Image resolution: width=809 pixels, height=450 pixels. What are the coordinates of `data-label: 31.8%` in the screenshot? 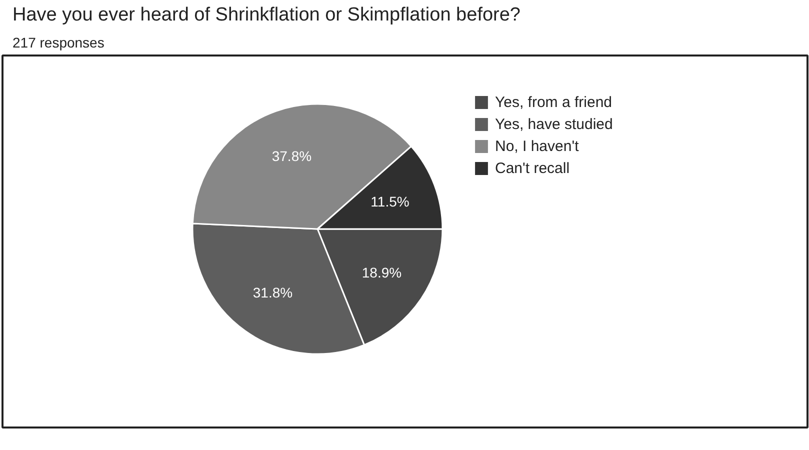 It's located at (272, 292).